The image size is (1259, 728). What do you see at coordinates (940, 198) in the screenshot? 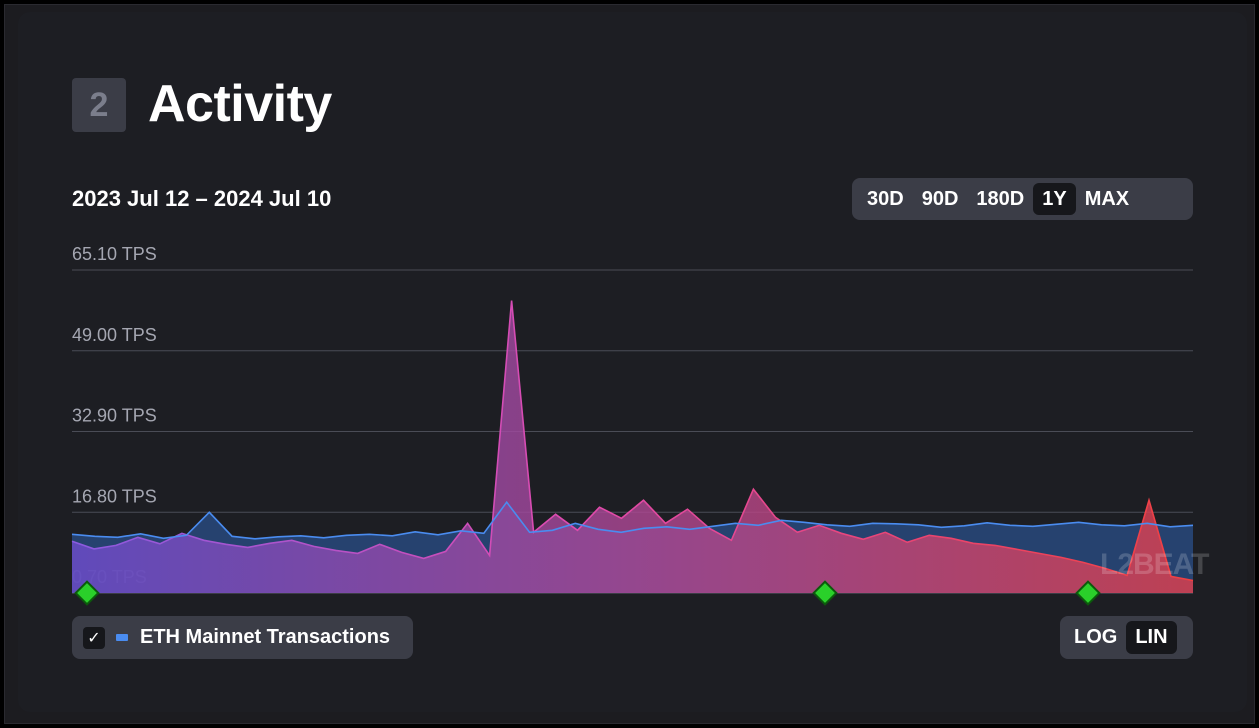
I see `range-button-90d: 90D` at bounding box center [940, 198].